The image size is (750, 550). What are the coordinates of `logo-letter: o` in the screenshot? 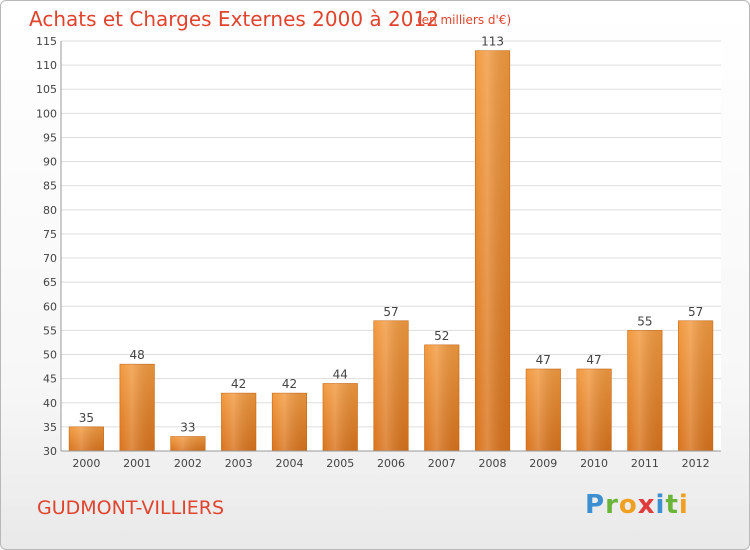 It's located at (628, 505).